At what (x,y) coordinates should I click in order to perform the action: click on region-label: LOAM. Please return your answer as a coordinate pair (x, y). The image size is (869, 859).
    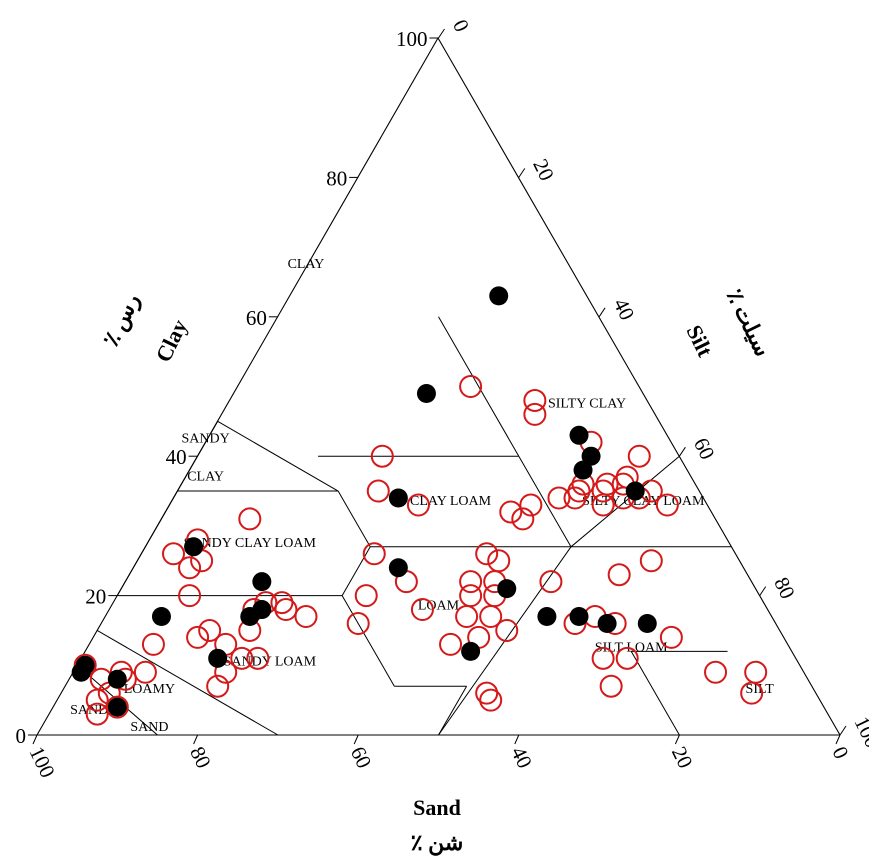
    Looking at the image, I should click on (439, 606).